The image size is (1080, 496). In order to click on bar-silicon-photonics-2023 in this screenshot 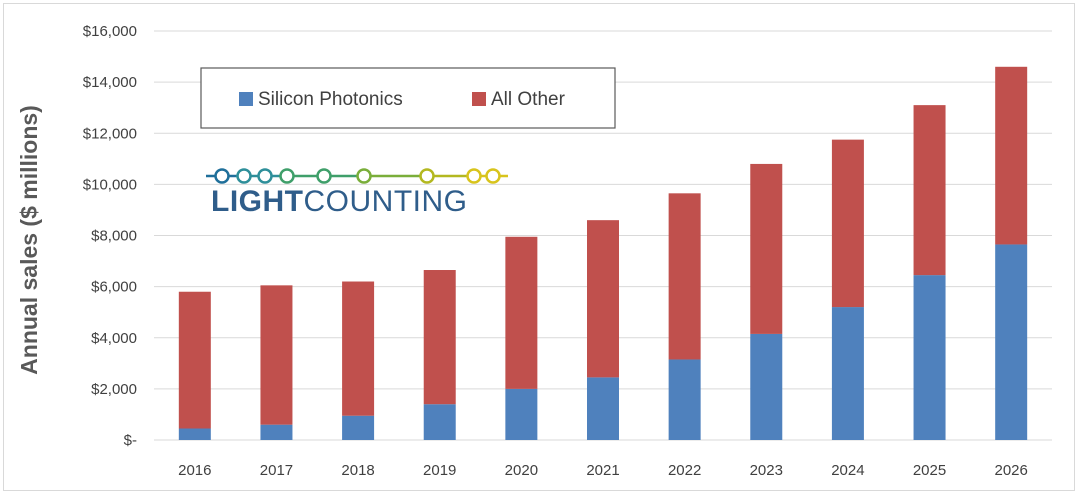, I will do `click(766, 386)`.